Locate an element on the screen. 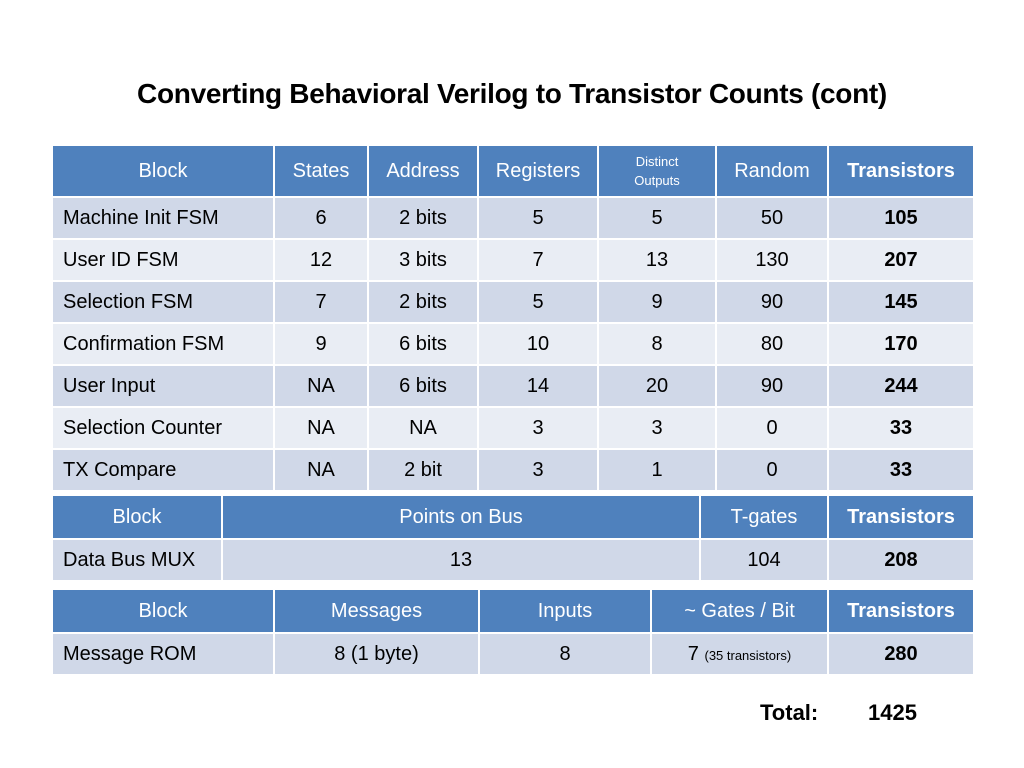  cell-points-on-bus: 13 is located at coordinates (461, 560).